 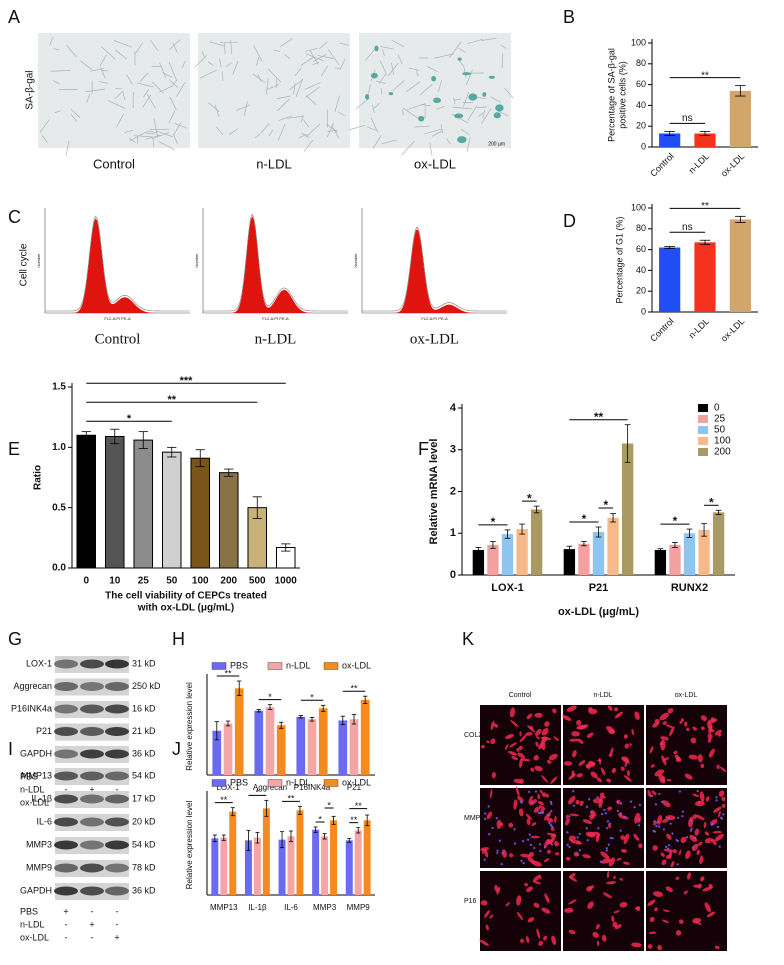 I want to click on significance-label: *, so click(x=584, y=519).